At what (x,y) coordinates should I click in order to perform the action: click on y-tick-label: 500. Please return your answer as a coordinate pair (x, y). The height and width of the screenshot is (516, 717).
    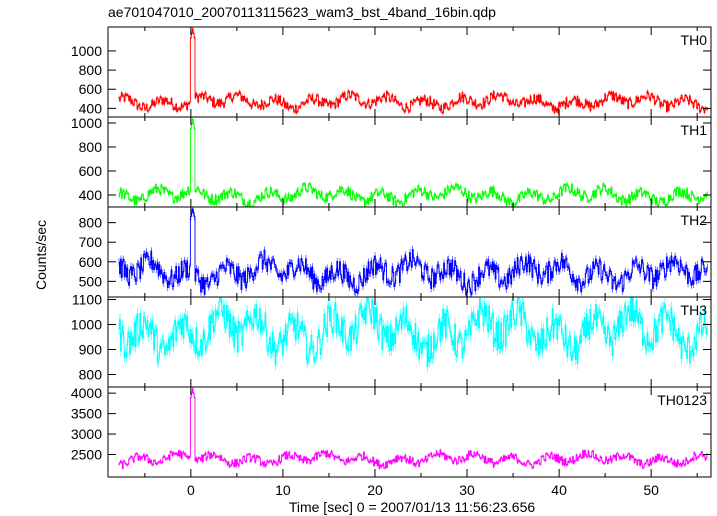
    Looking at the image, I should click on (91, 281).